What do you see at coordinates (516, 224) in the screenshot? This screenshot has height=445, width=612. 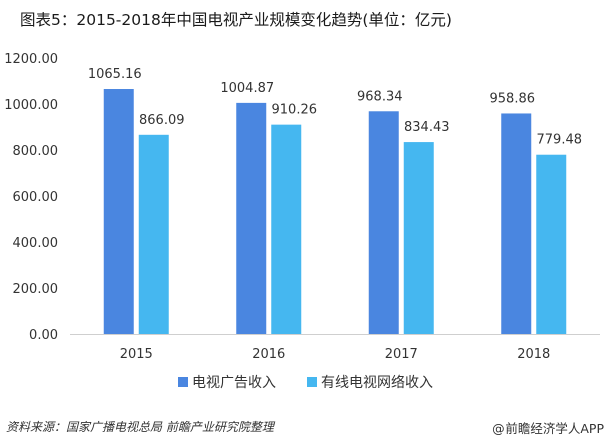 I see `bar-tv-ad-2018` at bounding box center [516, 224].